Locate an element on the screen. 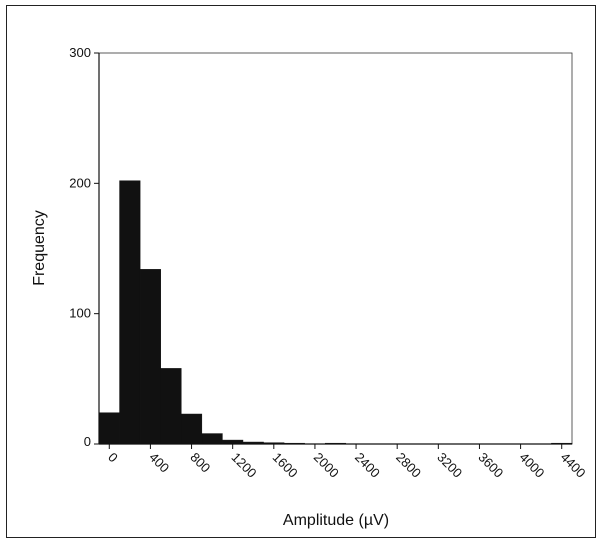  x-tick-label: 1200 is located at coordinates (244, 465).